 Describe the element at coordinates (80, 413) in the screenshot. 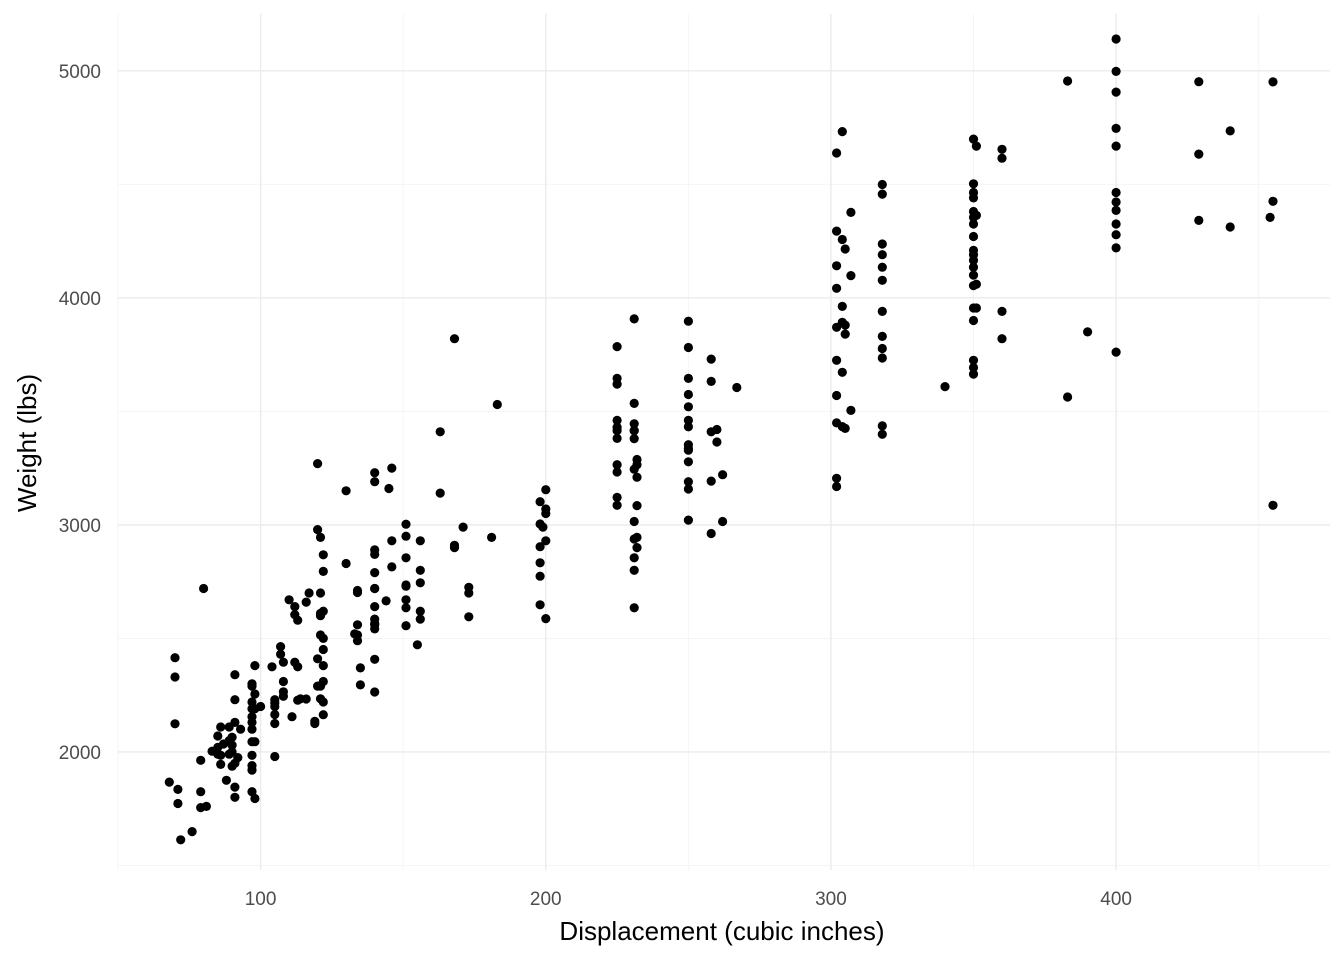

I see `y-axis-tick-labels: 2000 3000 4000 5000` at that location.